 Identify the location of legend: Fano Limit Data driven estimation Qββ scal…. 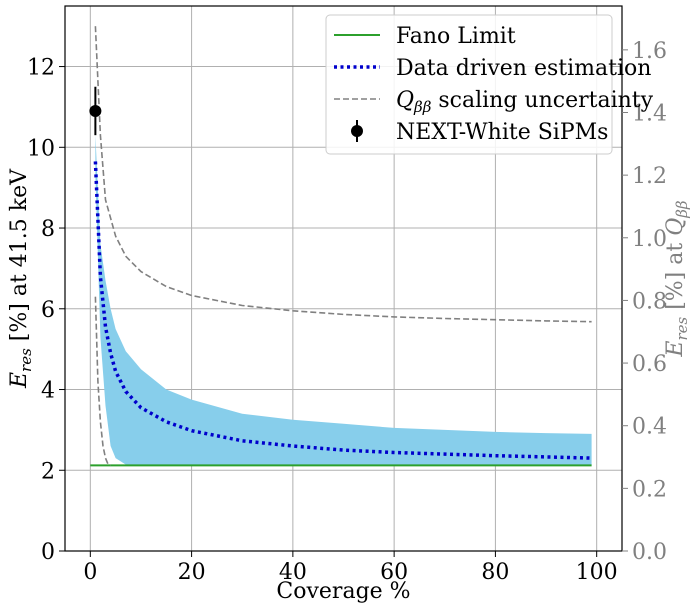
(489, 84).